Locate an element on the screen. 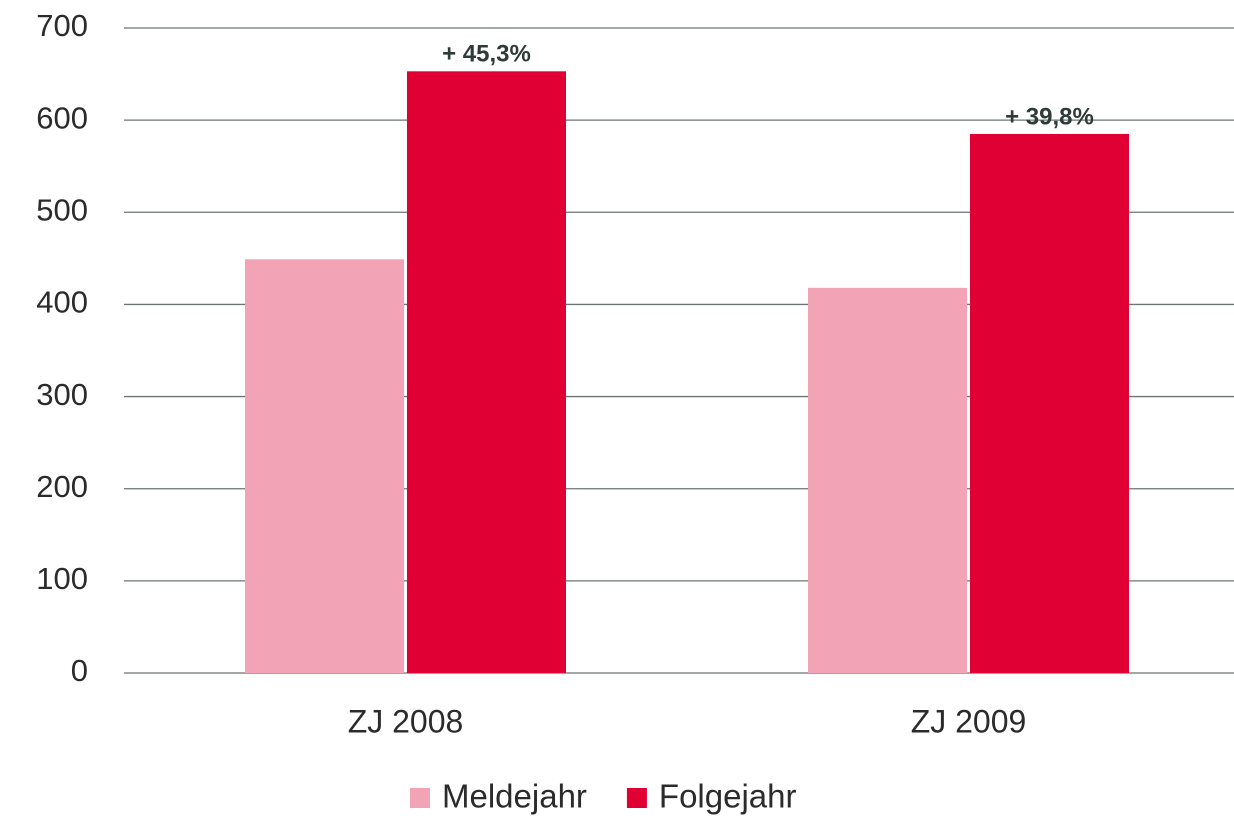  legend-label: Meldejahr is located at coordinates (514, 796).